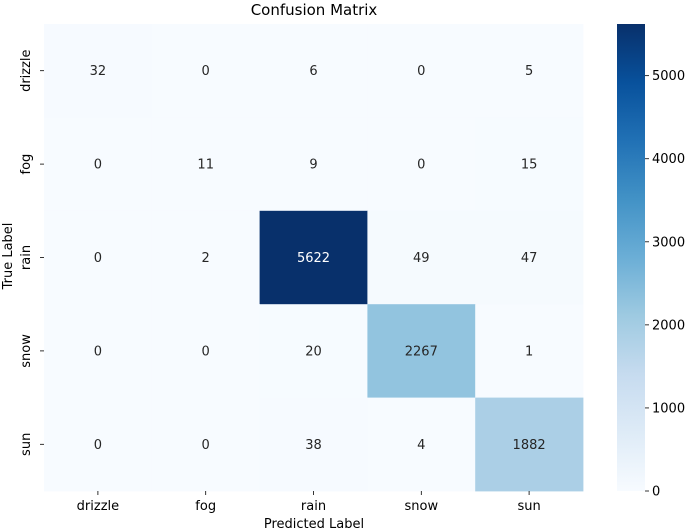 The height and width of the screenshot is (531, 685). Describe the element at coordinates (26, 164) in the screenshot. I see `y-tick-label: fog` at that location.